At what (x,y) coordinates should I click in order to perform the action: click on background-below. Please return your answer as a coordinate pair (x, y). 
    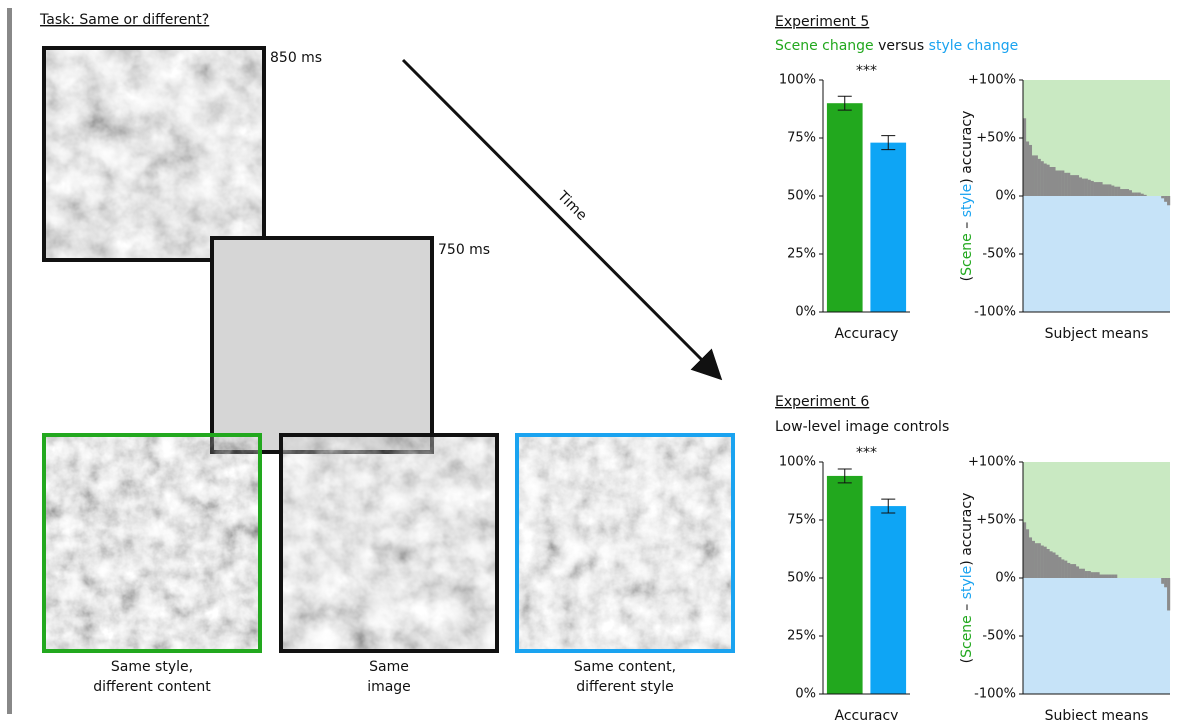
    Looking at the image, I should click on (1096, 254).